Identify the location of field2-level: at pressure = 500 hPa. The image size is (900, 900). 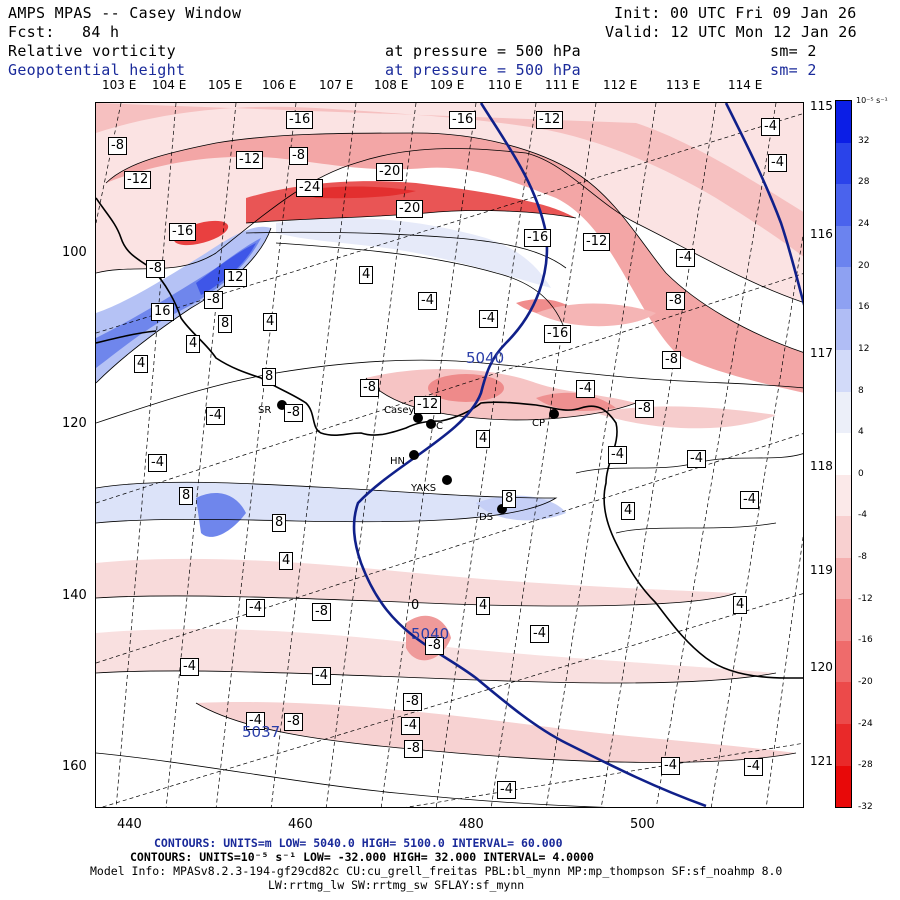
(483, 70).